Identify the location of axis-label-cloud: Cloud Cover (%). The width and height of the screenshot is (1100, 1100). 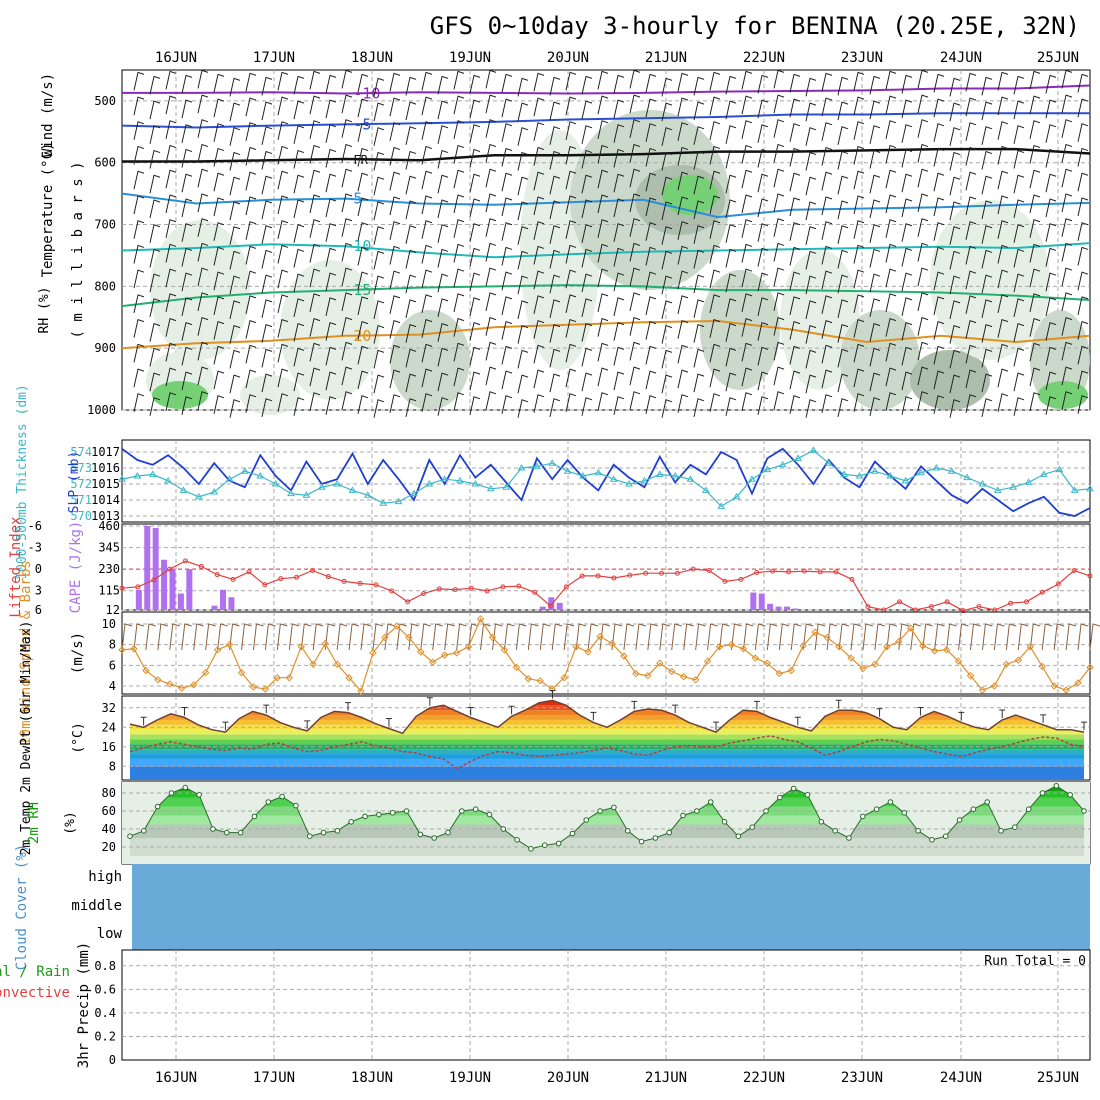
(22, 907).